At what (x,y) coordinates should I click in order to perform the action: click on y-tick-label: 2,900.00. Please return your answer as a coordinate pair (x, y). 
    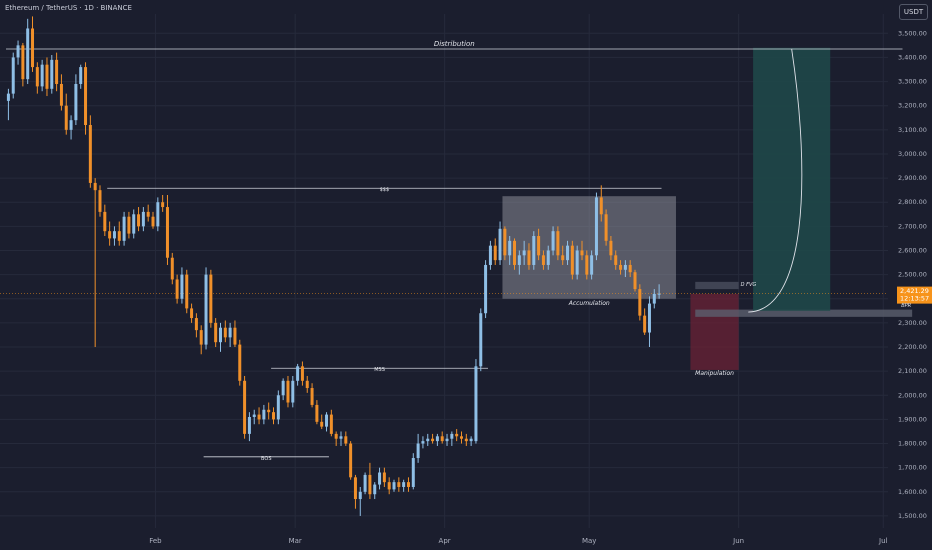
    Looking at the image, I should click on (912, 178).